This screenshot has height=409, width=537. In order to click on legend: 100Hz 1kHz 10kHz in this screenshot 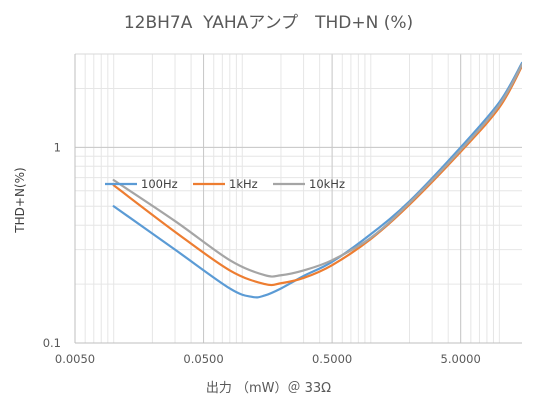, I will do `click(225, 184)`.